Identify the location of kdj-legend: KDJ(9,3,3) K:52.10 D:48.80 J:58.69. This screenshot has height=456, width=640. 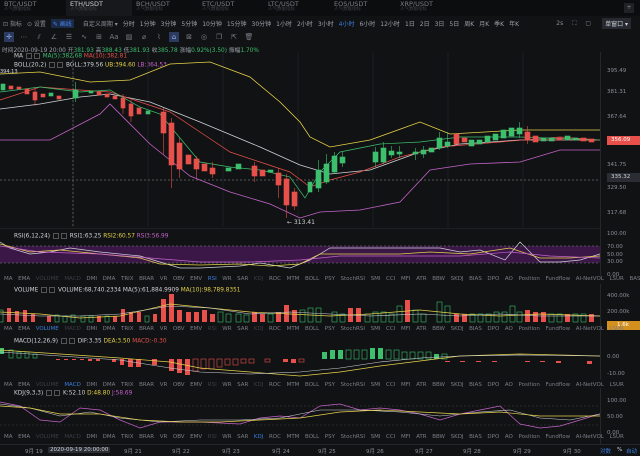
(73, 393).